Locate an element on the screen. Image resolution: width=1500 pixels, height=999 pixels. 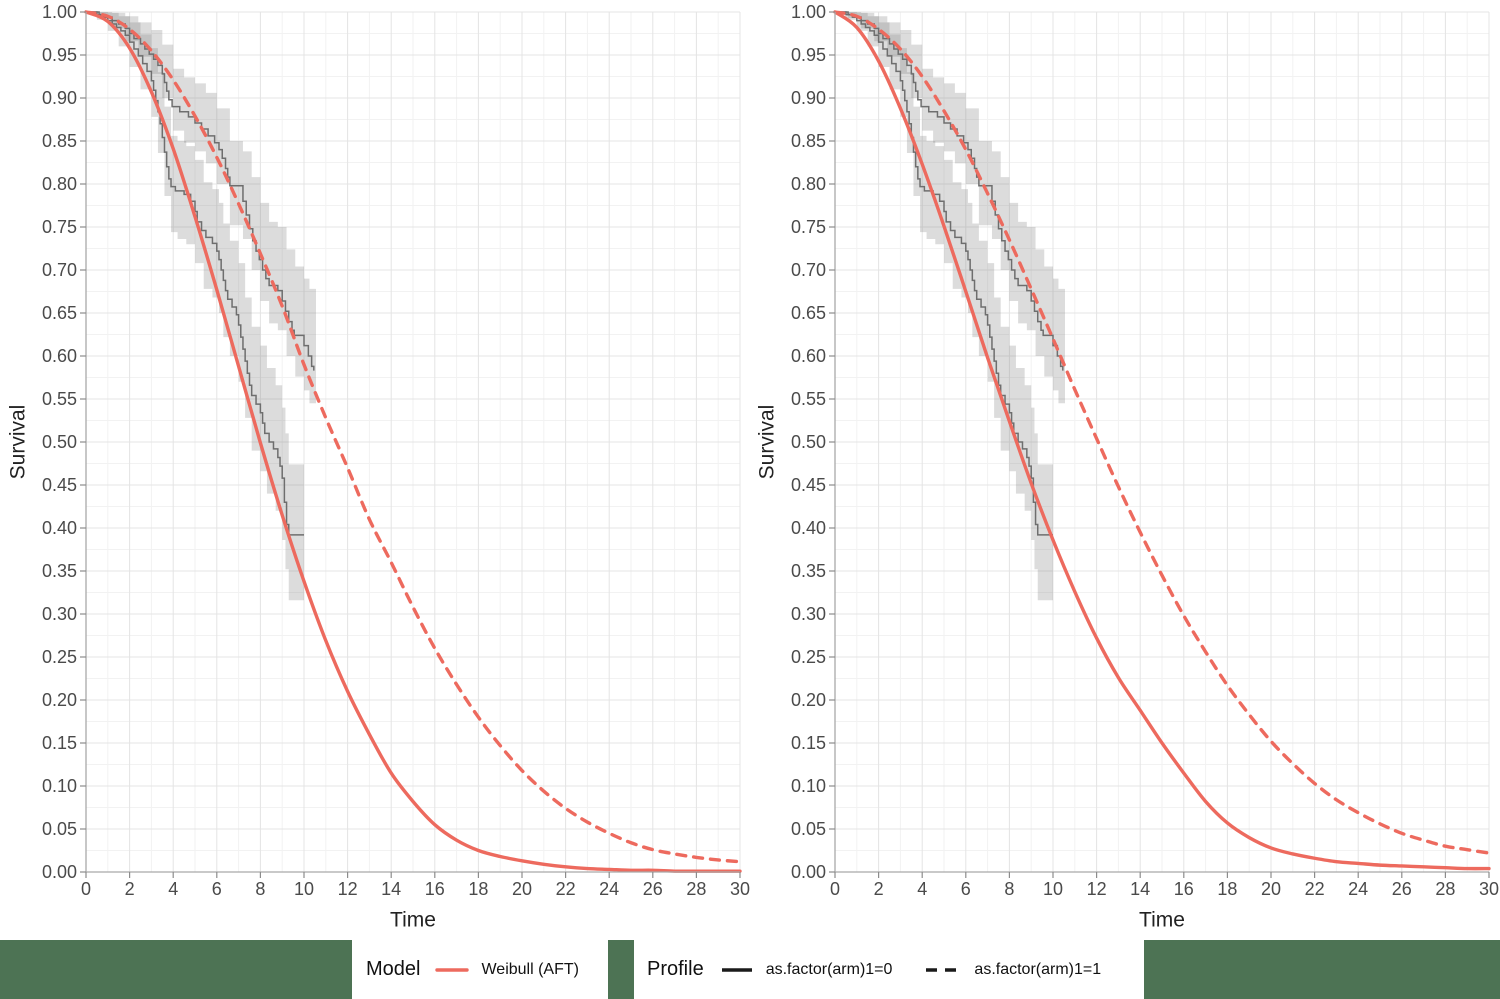
legend-profile-item0-label: as.factor(arm)1=0 is located at coordinates (829, 969).